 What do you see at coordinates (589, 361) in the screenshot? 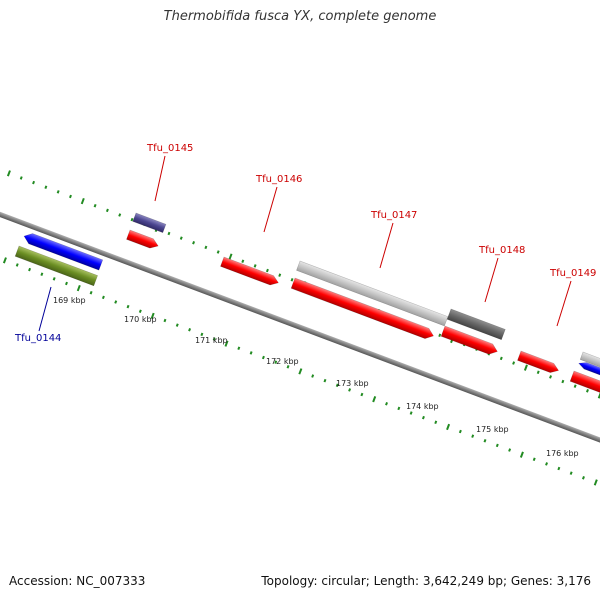
I see `gene-next-lane` at bounding box center [589, 361].